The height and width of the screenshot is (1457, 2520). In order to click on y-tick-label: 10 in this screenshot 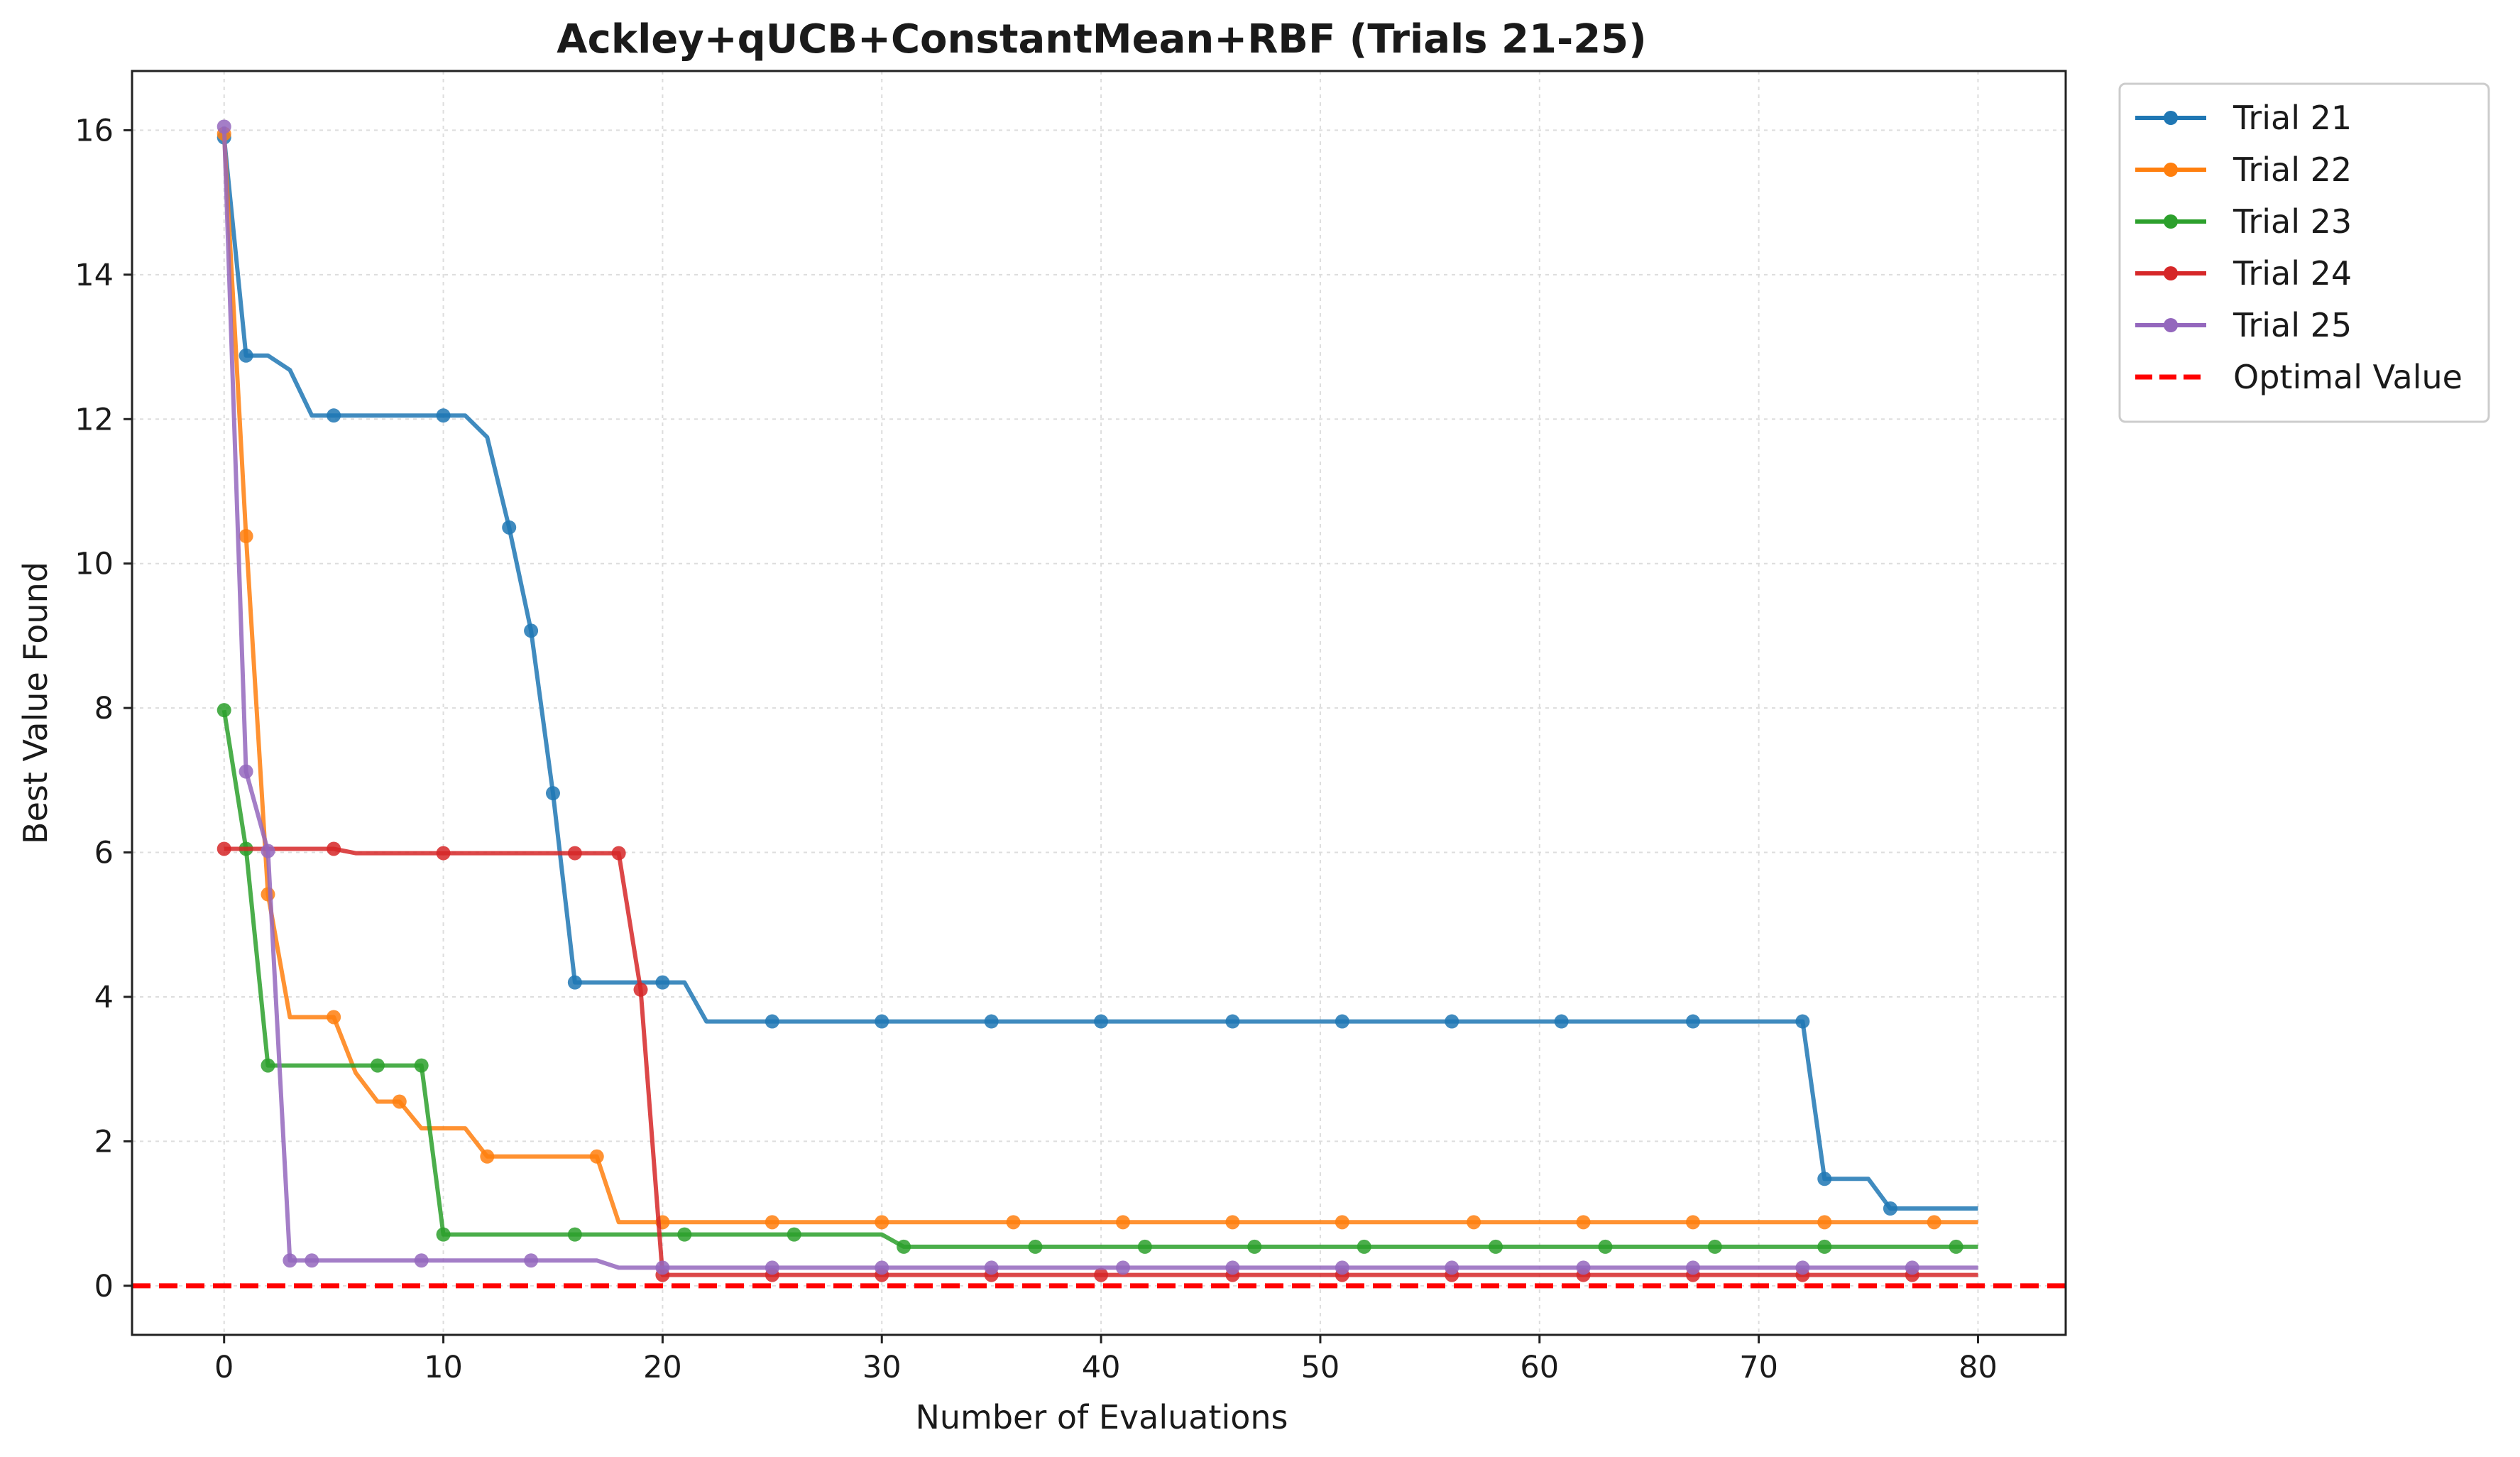, I will do `click(95, 564)`.